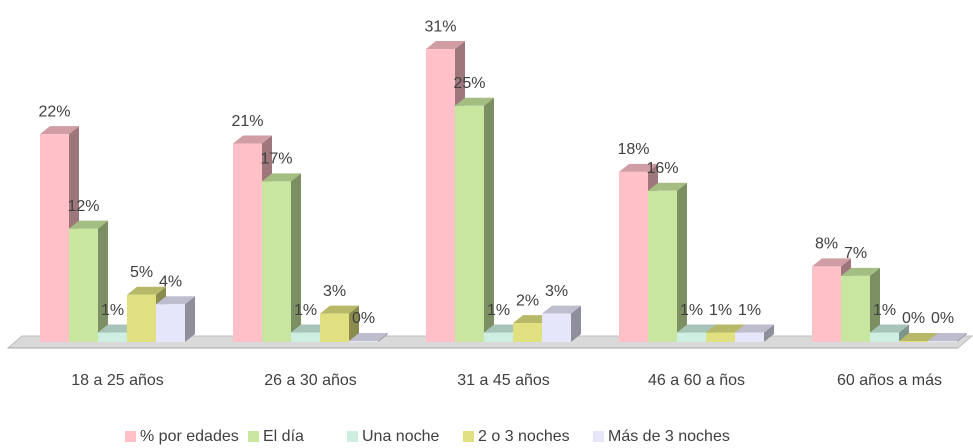  Describe the element at coordinates (855, 253) in the screenshot. I see `data-label: 7%` at that location.